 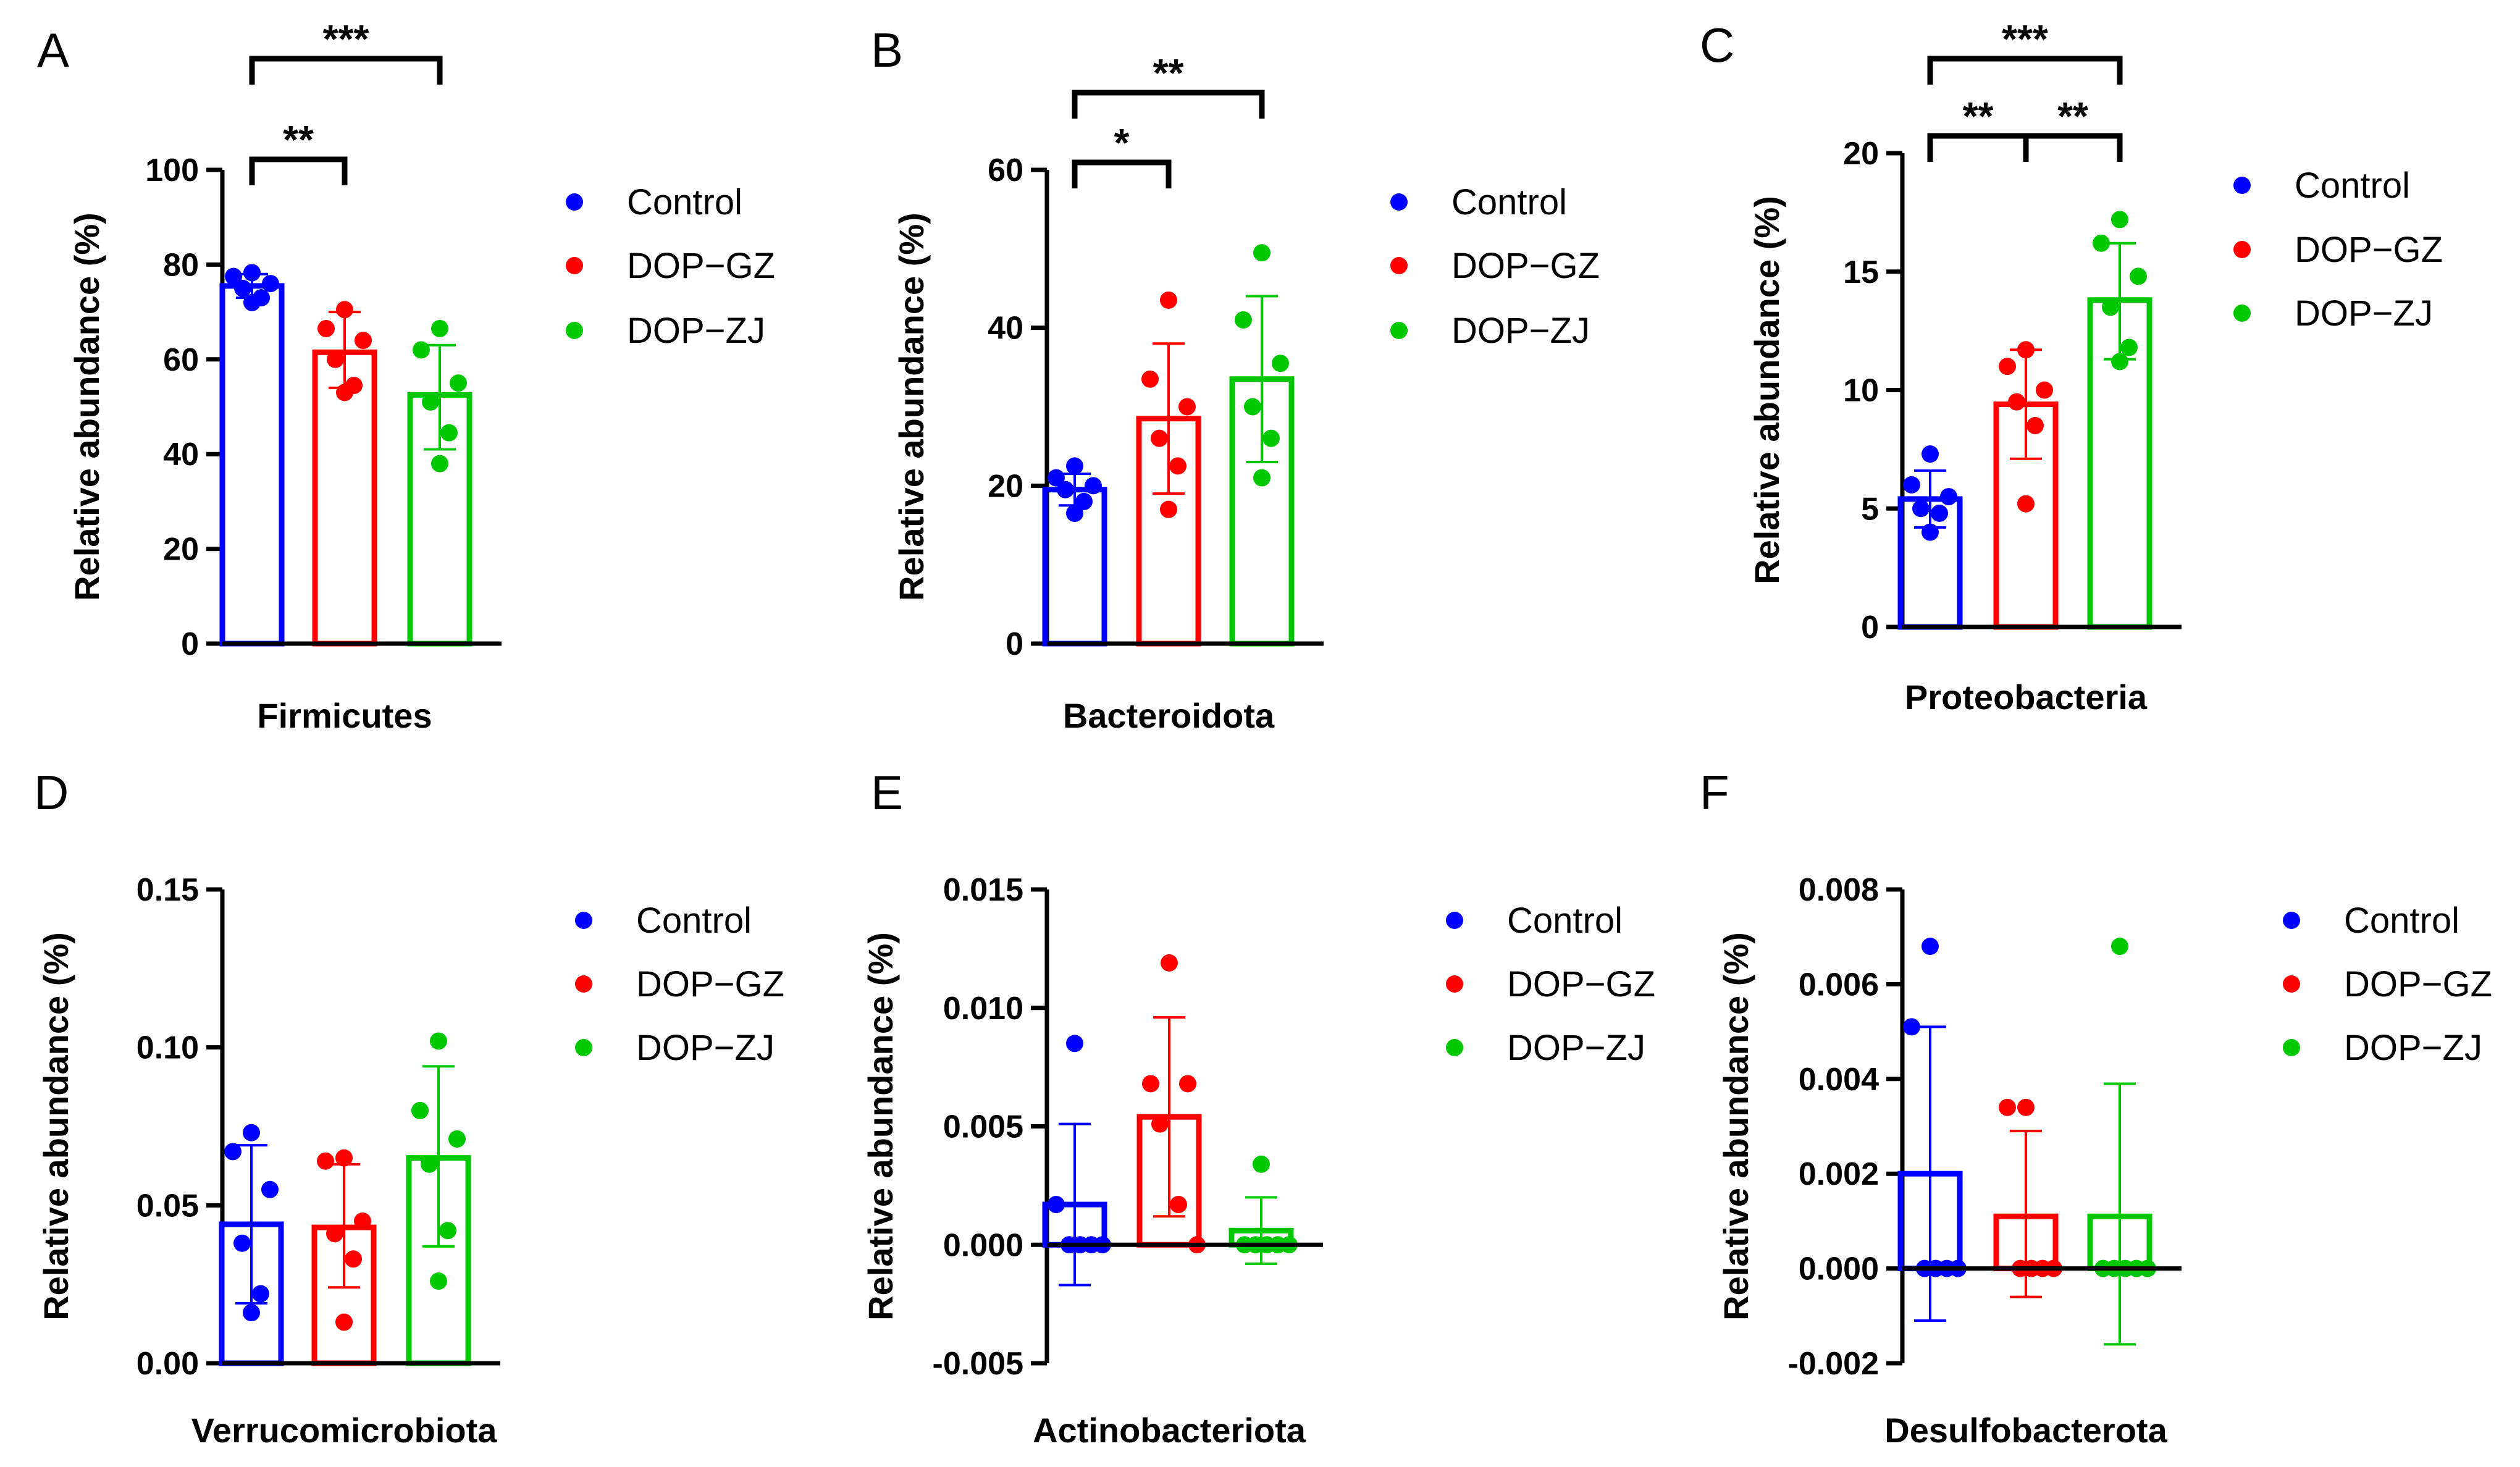 What do you see at coordinates (1870, 627) in the screenshot?
I see `y-tick-label: 0` at bounding box center [1870, 627].